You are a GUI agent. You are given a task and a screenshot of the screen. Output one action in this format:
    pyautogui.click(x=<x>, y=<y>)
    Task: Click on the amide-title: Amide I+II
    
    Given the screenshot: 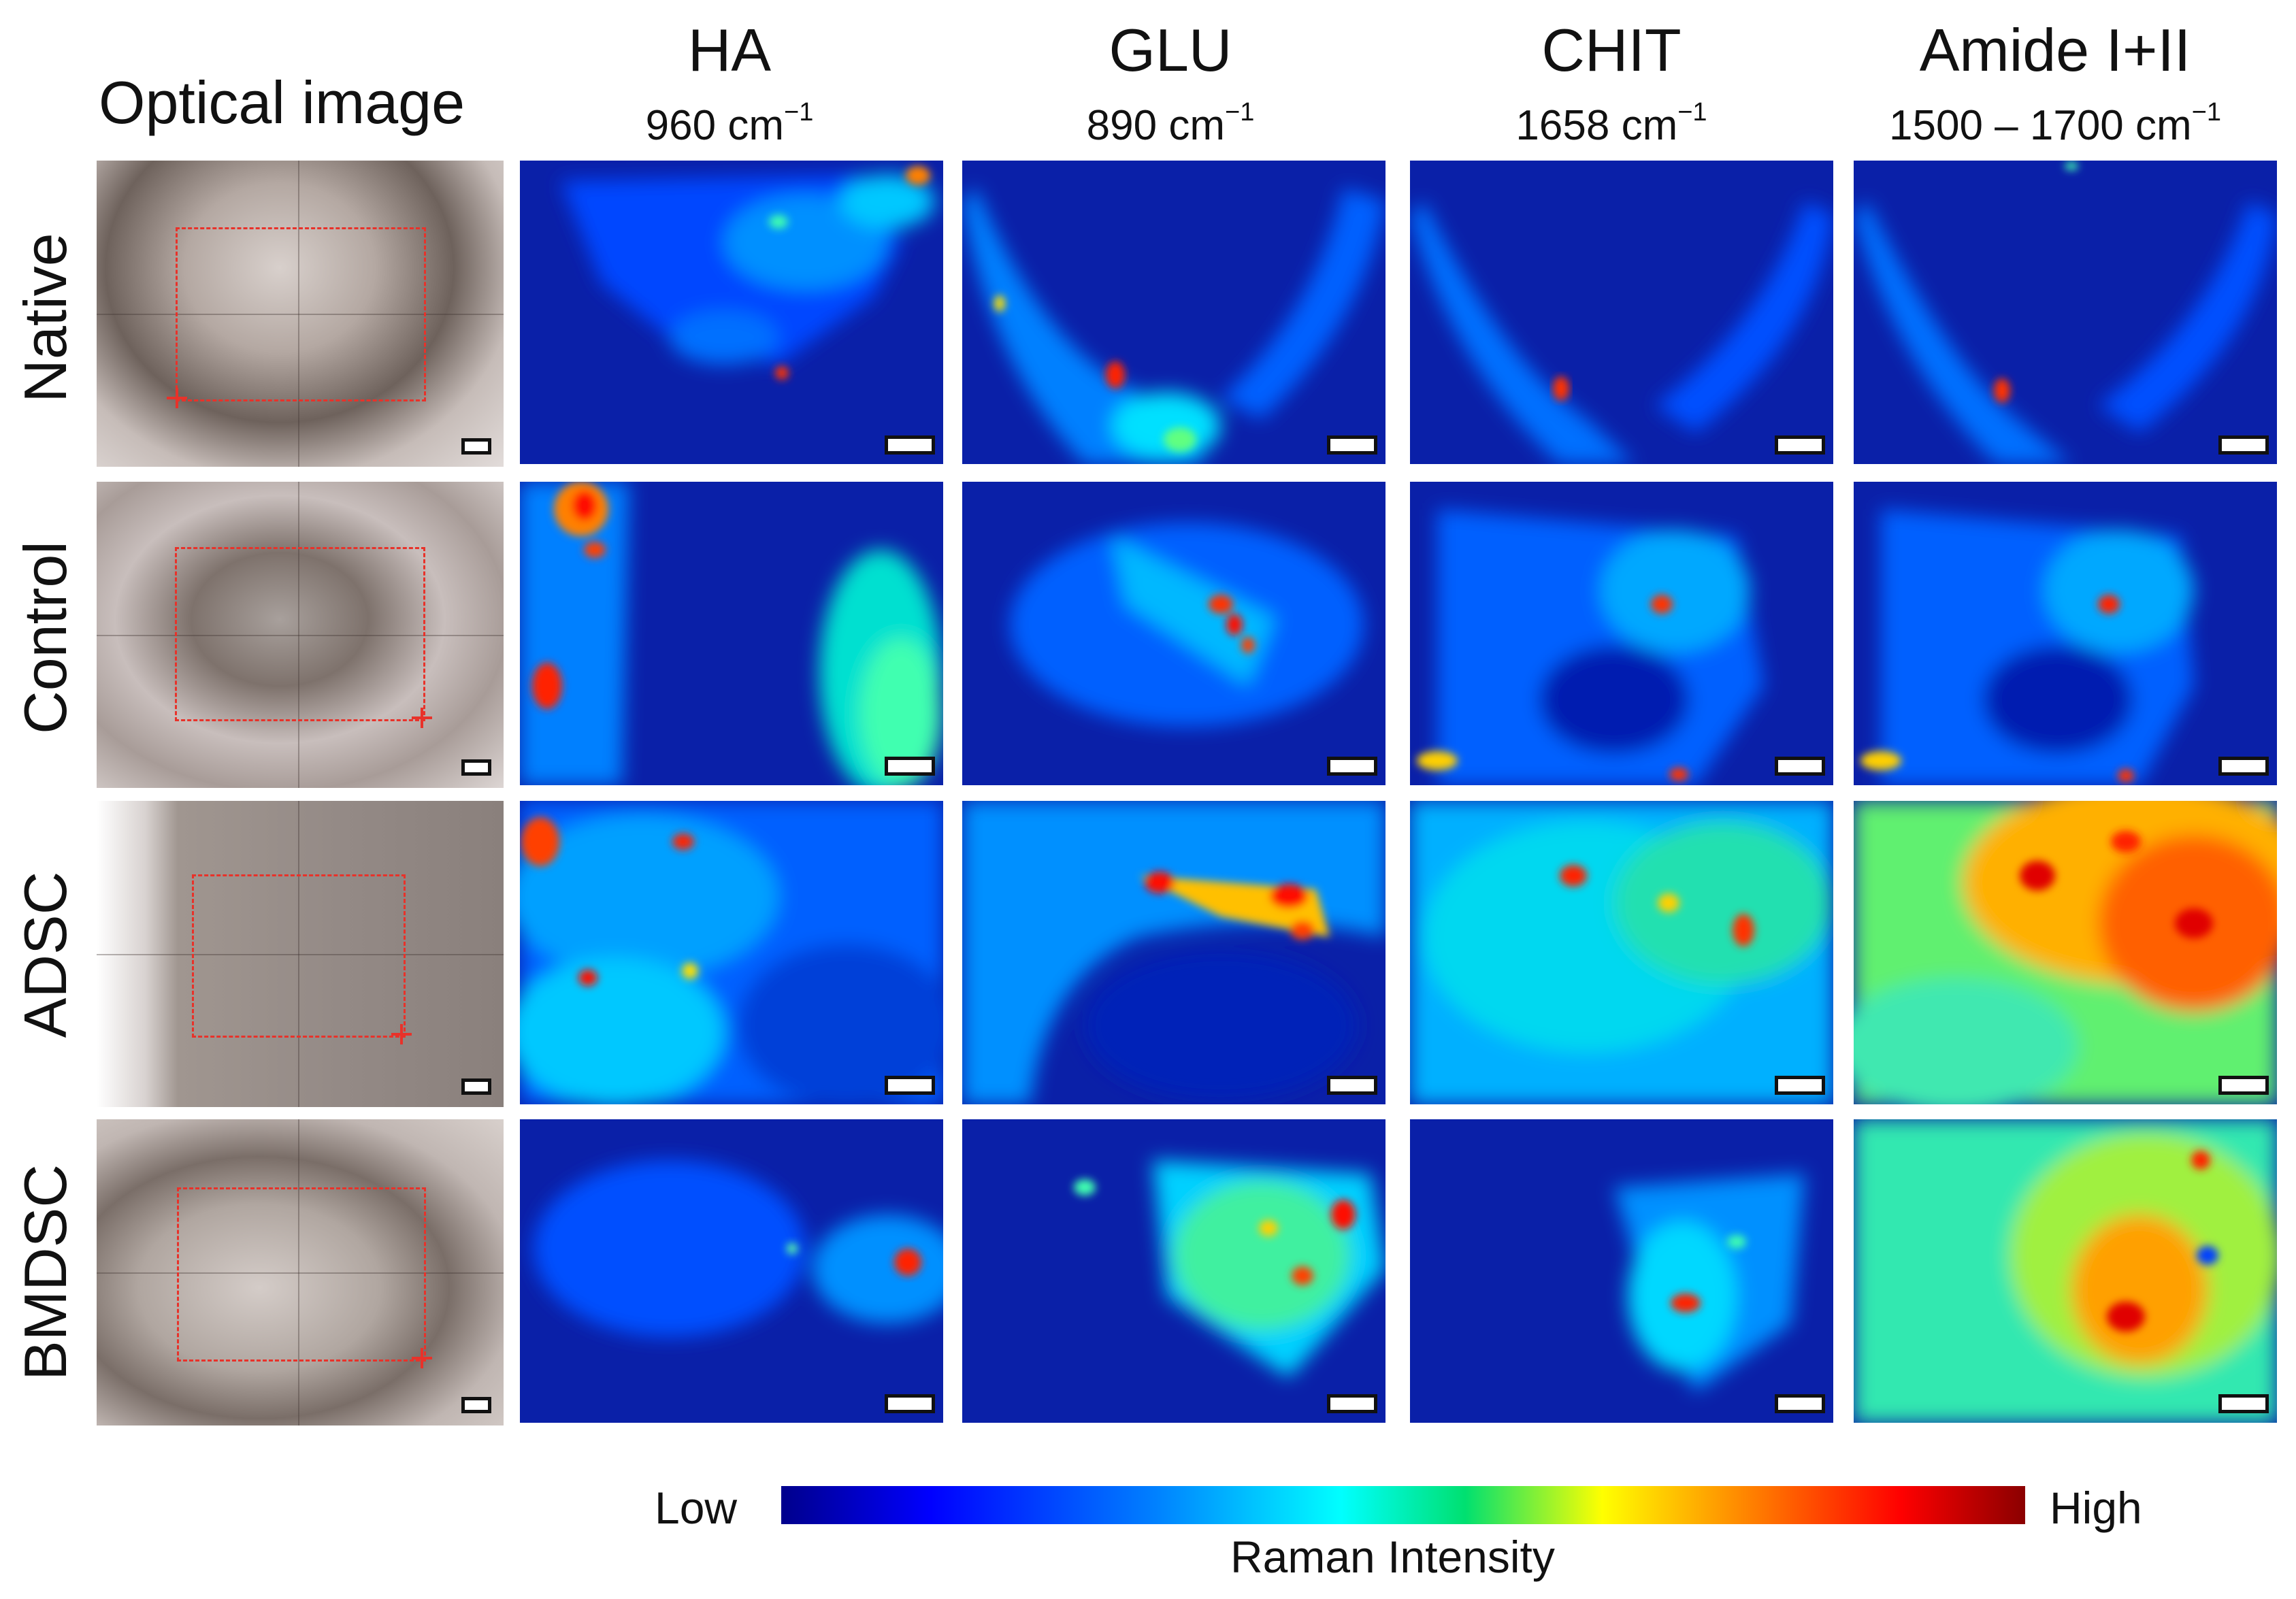 What is the action you would take?
    pyautogui.click(x=2055, y=50)
    